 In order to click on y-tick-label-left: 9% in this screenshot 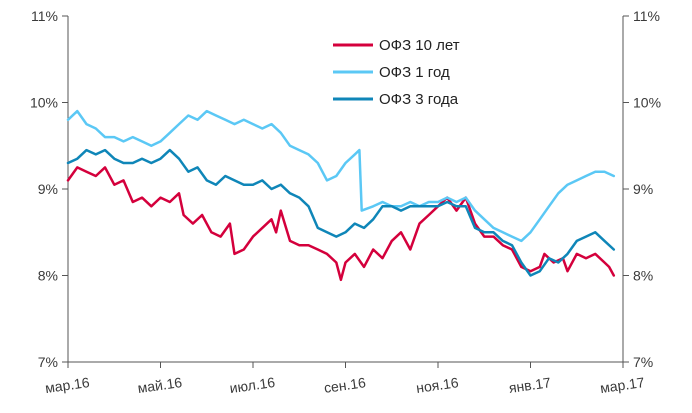, I will do `click(48, 189)`.